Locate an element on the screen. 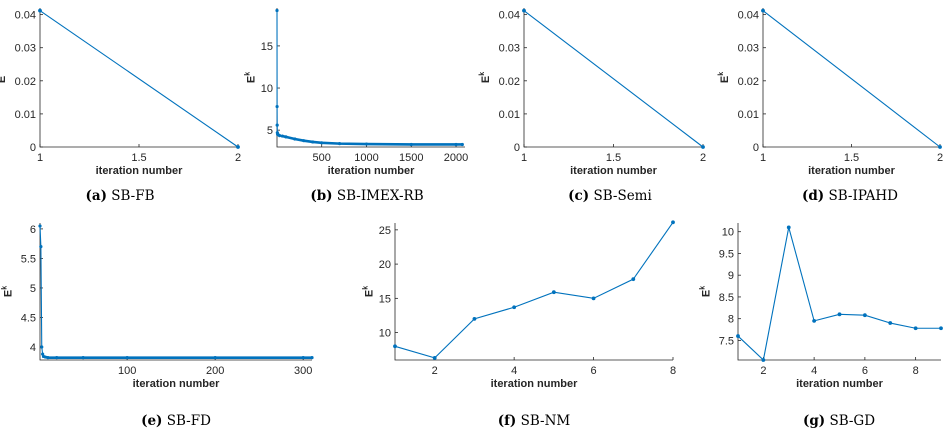 This screenshot has height=447, width=948. y-tick-label: 5.5 is located at coordinates (28, 259).